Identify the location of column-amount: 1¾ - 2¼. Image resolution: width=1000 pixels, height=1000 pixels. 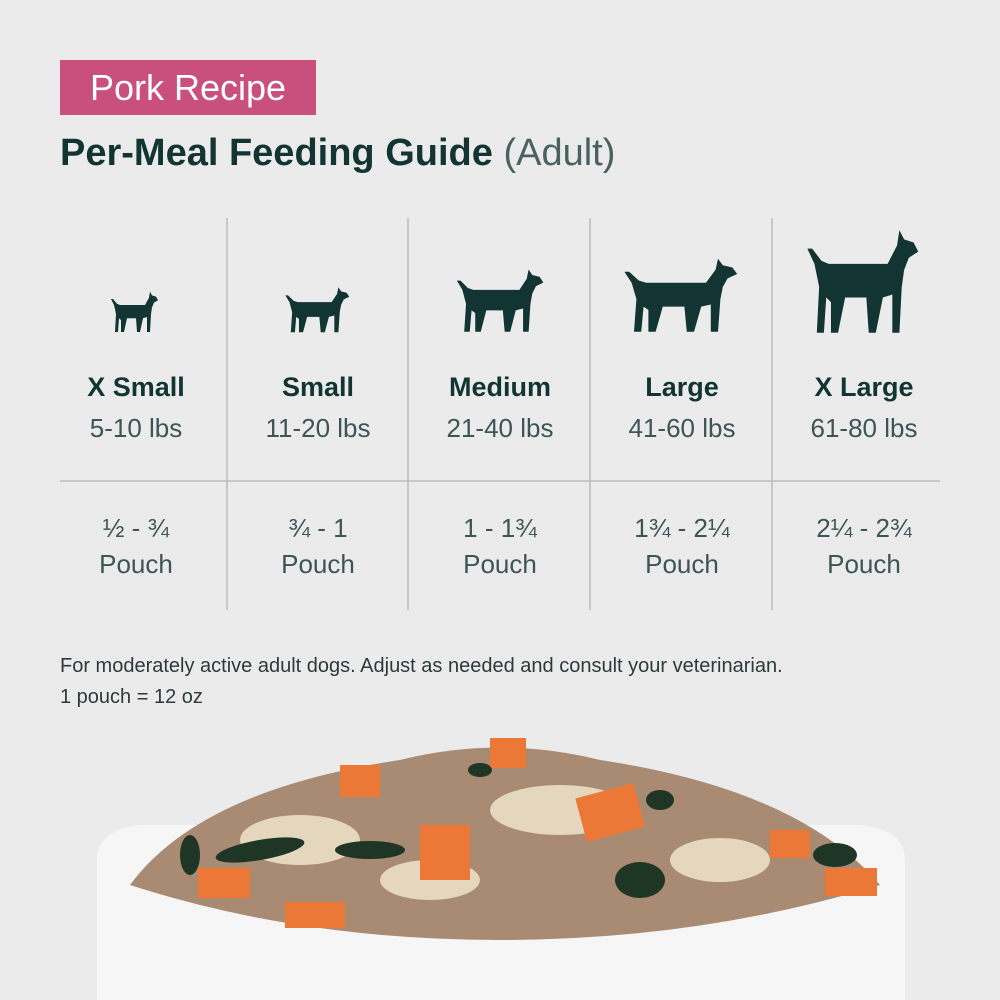
(682, 528).